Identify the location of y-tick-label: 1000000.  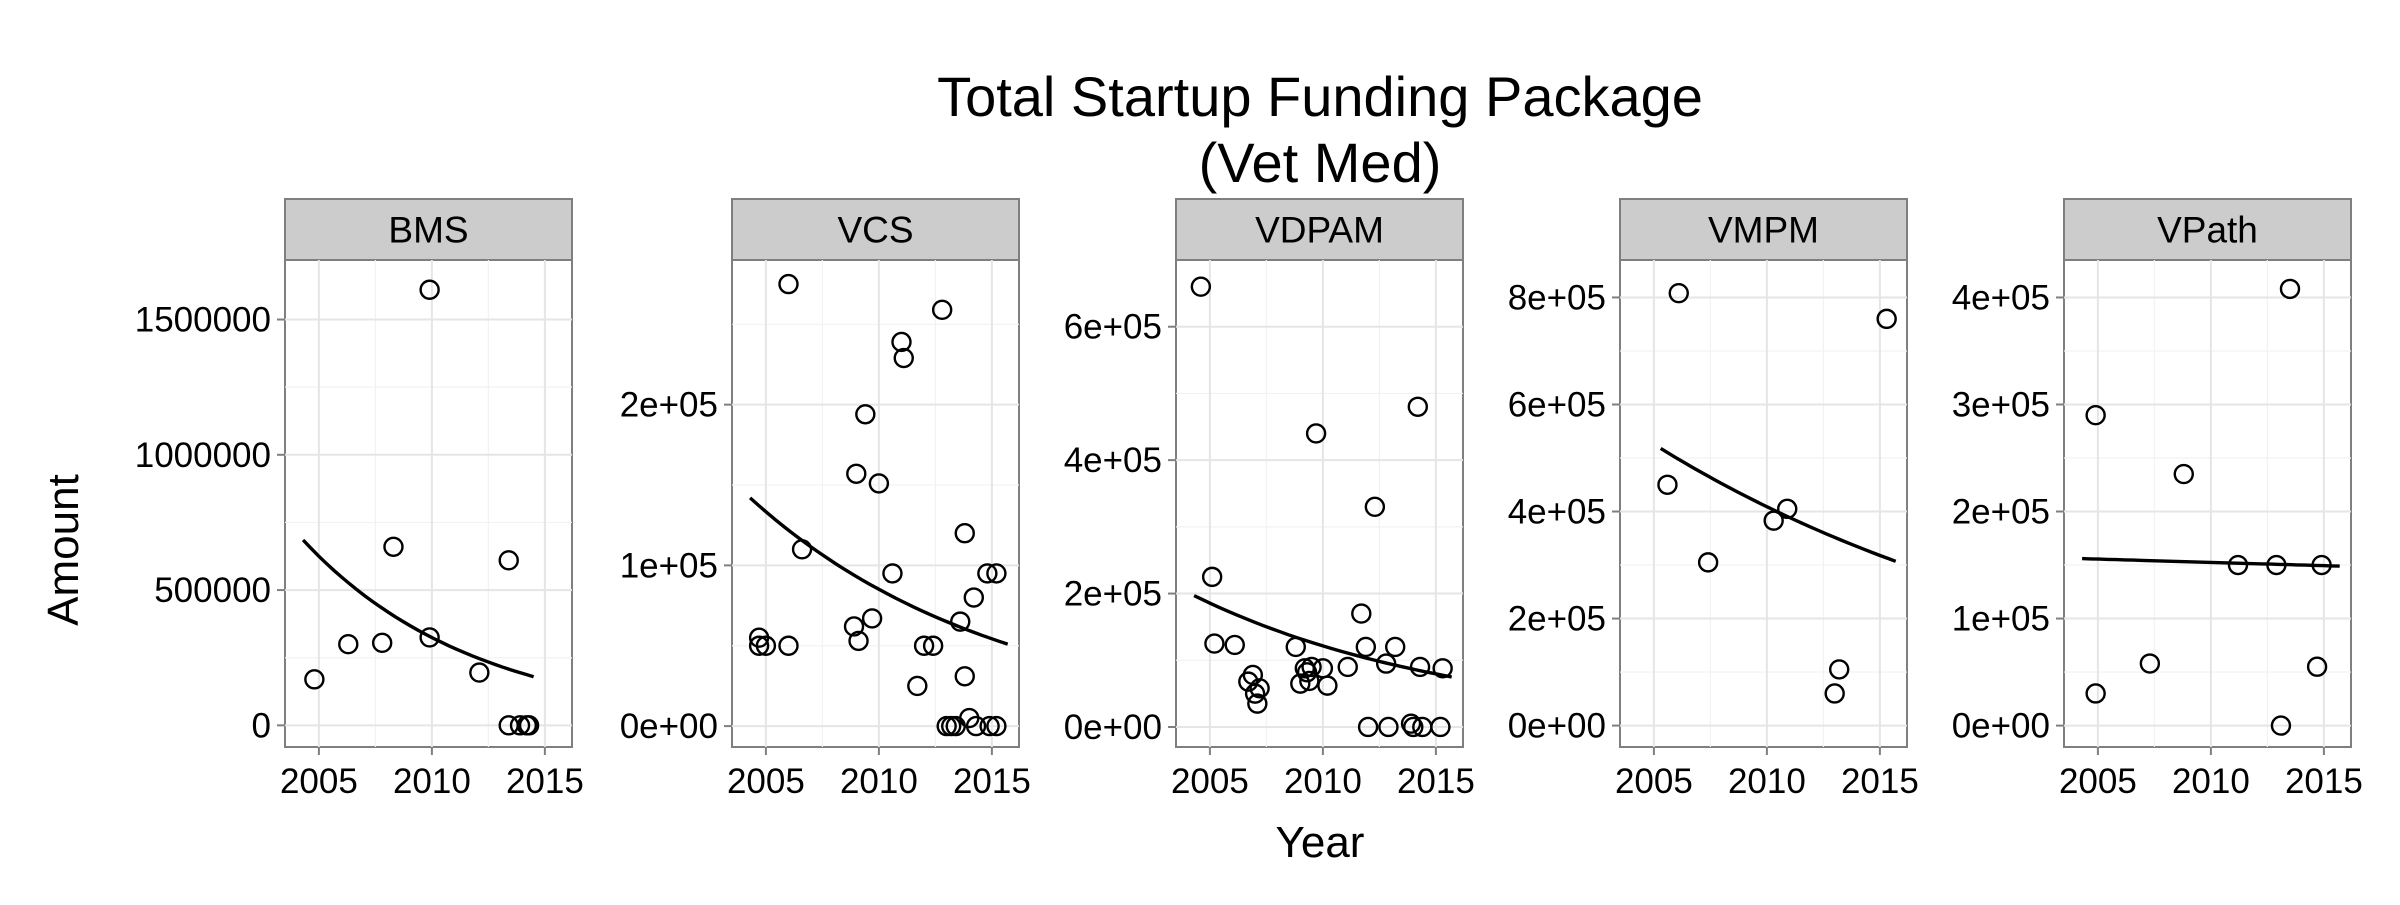
(203, 455).